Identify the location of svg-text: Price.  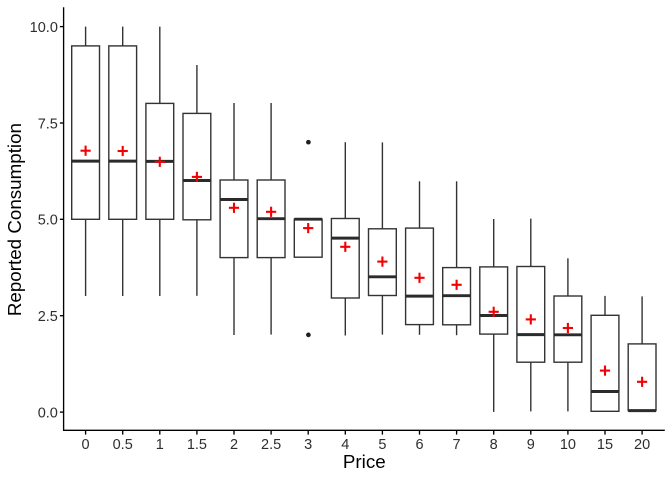
(364, 461).